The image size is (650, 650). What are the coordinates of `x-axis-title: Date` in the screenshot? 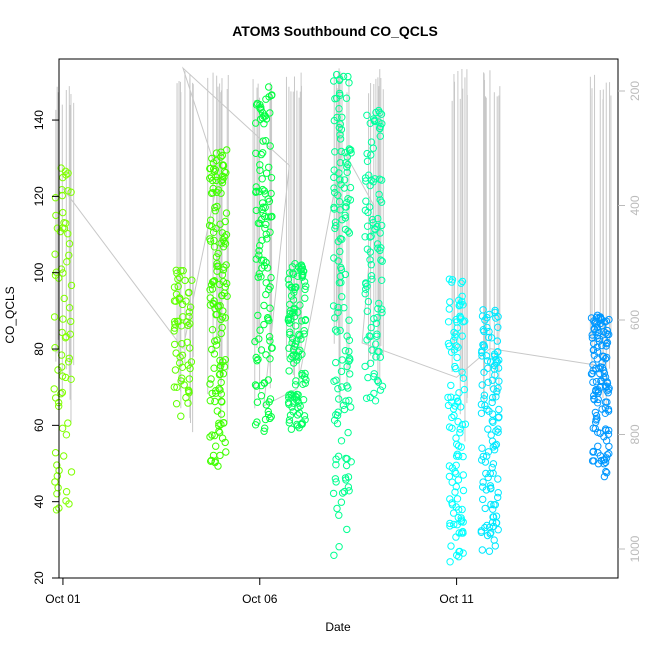 It's located at (338, 627).